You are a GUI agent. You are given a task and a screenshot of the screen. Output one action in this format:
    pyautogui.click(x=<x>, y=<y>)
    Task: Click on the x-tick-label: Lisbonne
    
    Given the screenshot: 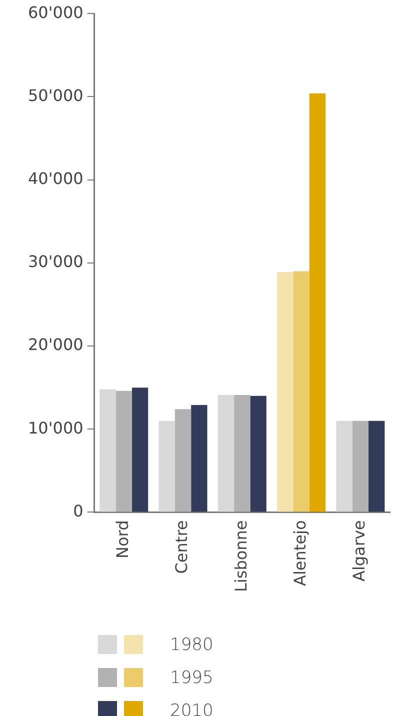 What is the action you would take?
    pyautogui.click(x=240, y=556)
    